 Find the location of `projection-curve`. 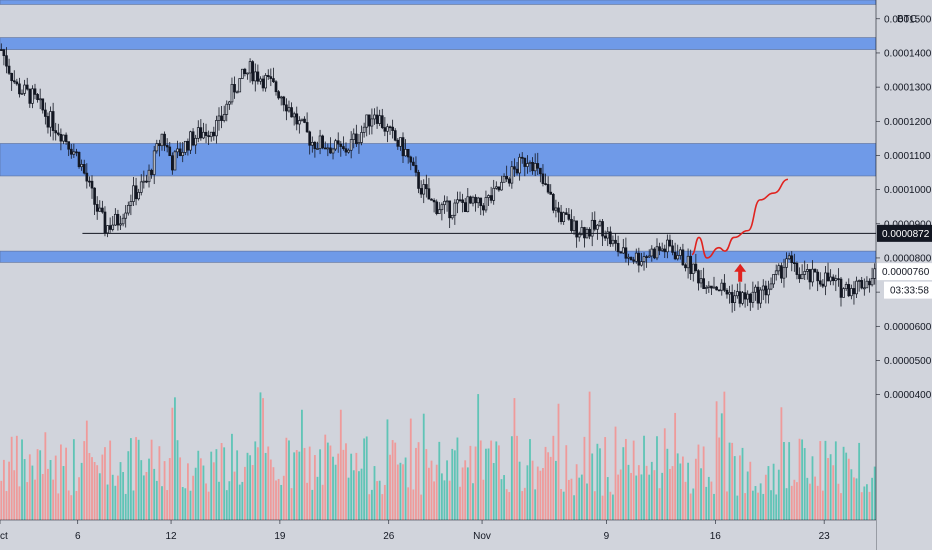

projection-curve is located at coordinates (740, 218).